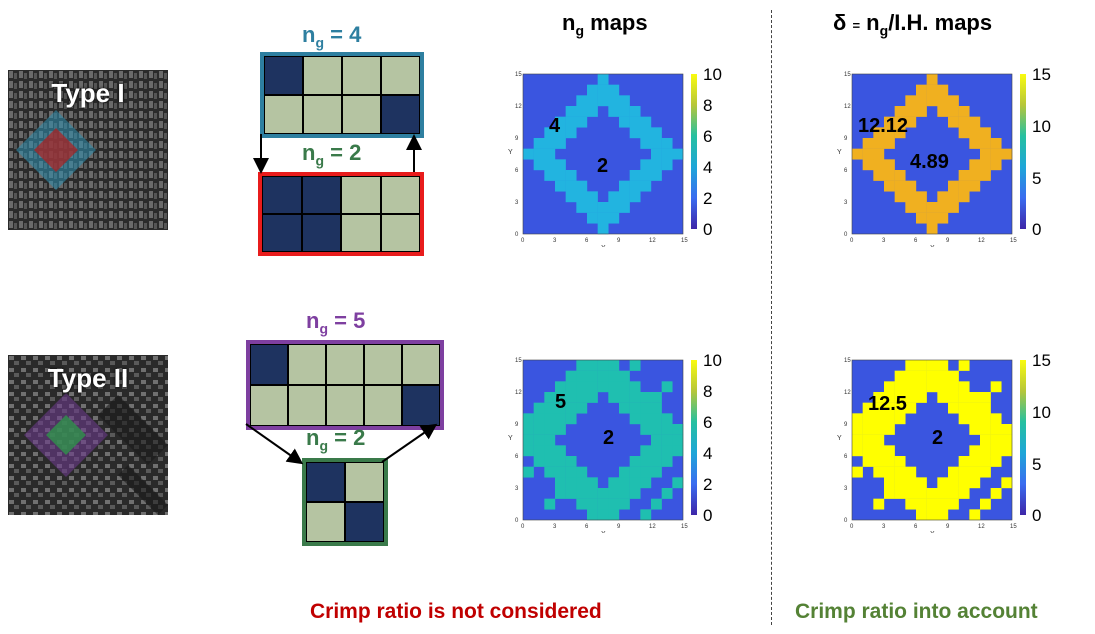  What do you see at coordinates (684, 241) in the screenshot?
I see `axis-tick-x: 15` at bounding box center [684, 241].